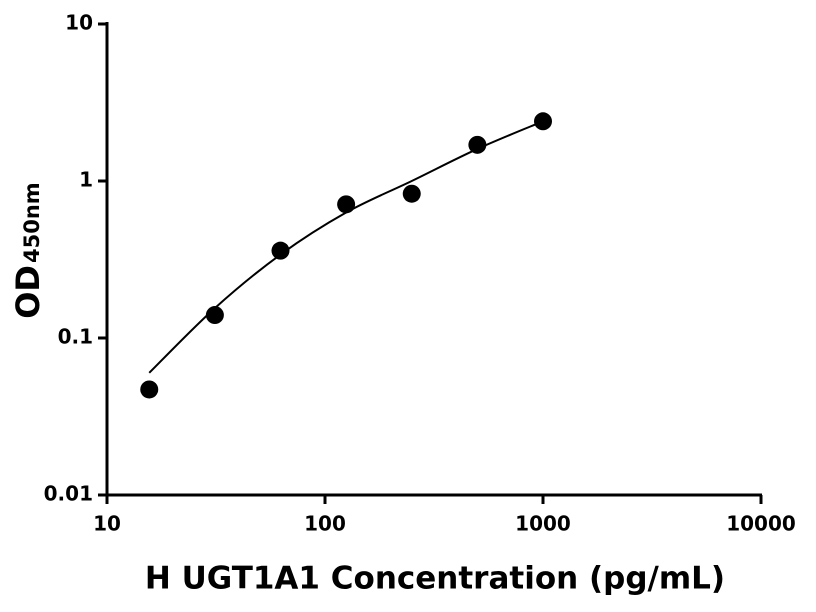 The width and height of the screenshot is (816, 612). I want to click on x-axis-label: H UGT1A1 Concentration (pg/mL), so click(435, 579).